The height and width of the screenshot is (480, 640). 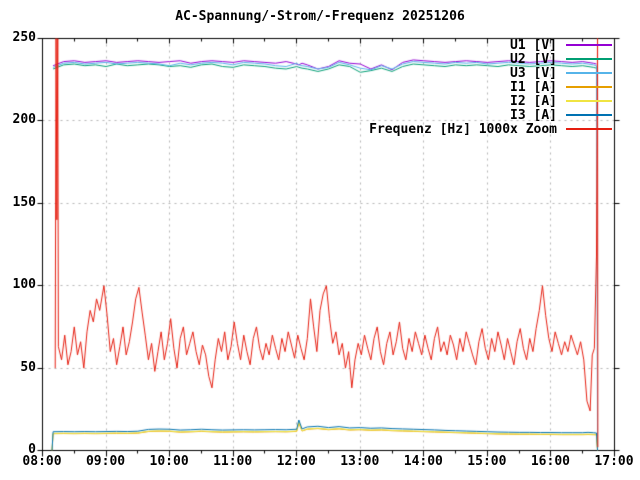 What do you see at coordinates (490, 115) in the screenshot?
I see `legend-entry: I3 [A]` at bounding box center [490, 115].